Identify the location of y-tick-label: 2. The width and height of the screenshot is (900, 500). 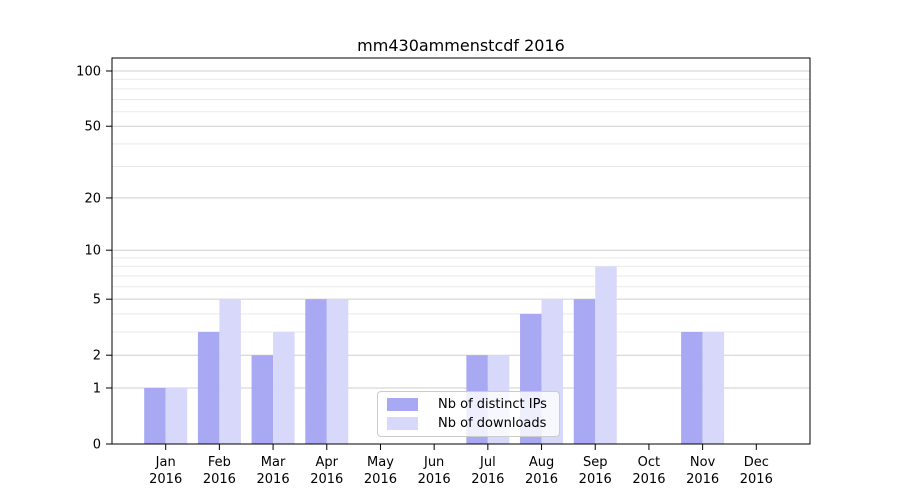
(97, 356).